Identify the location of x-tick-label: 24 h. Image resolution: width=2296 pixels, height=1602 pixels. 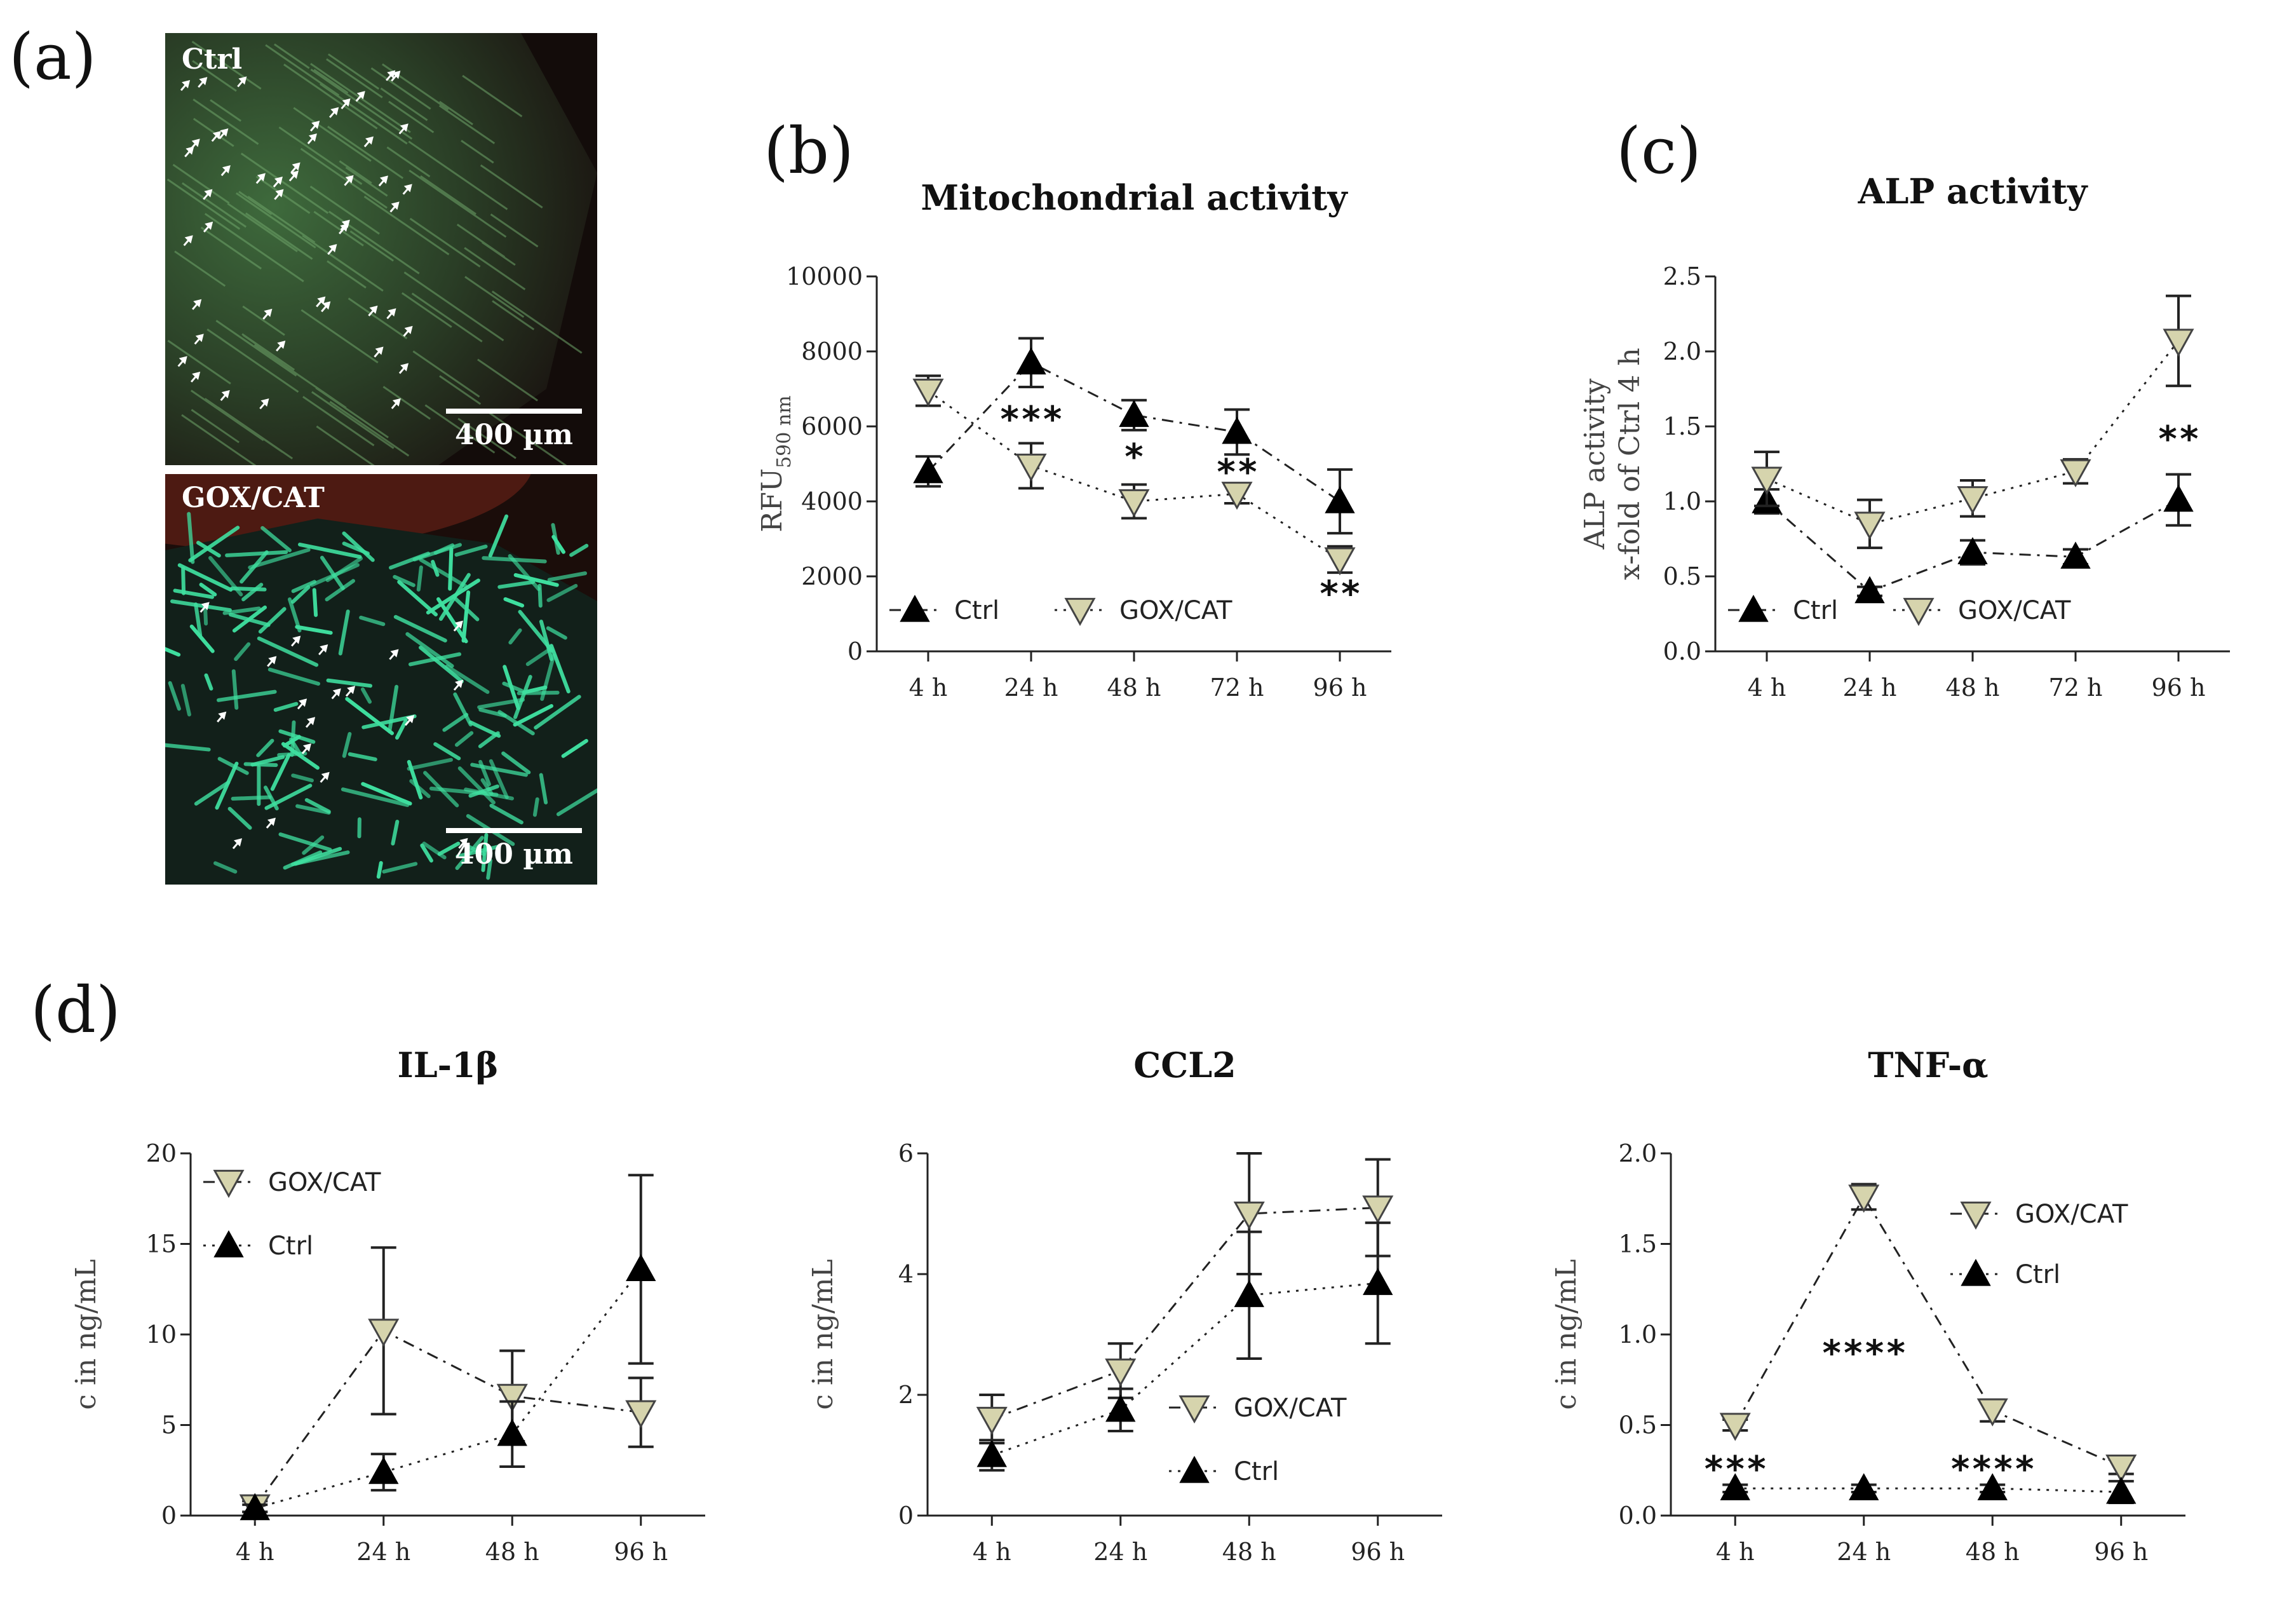
(1031, 688).